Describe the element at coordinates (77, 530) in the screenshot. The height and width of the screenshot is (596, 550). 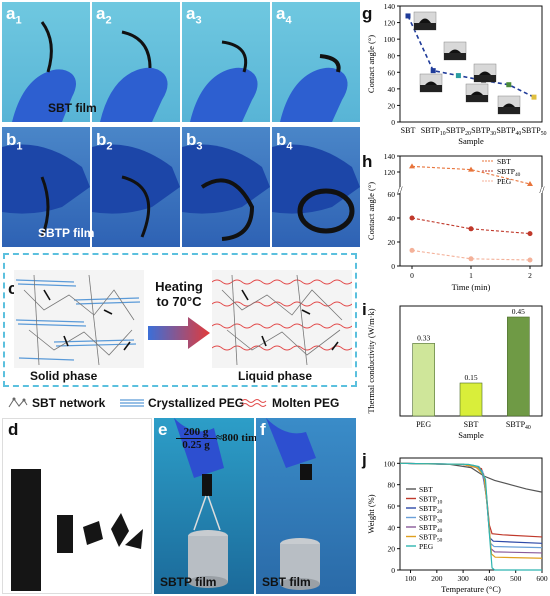
I see `film-pieces-icon` at that location.